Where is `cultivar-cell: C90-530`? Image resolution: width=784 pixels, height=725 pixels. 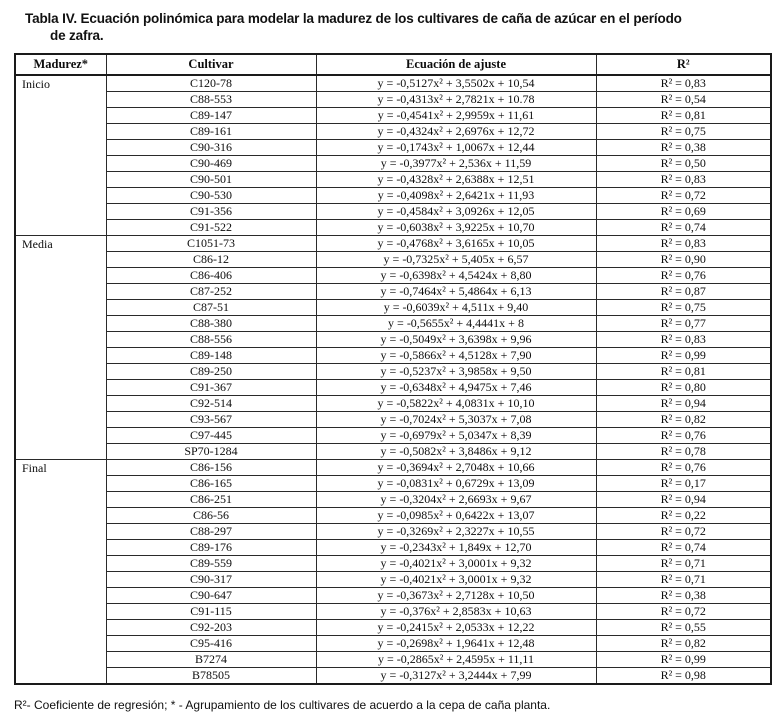
cultivar-cell: C90-530 is located at coordinates (211, 195).